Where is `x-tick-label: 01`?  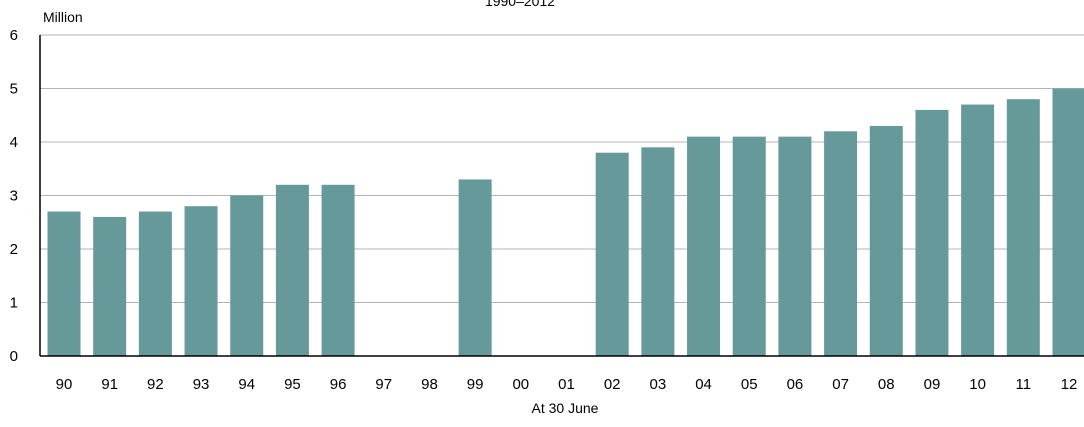
x-tick-label: 01 is located at coordinates (566, 384).